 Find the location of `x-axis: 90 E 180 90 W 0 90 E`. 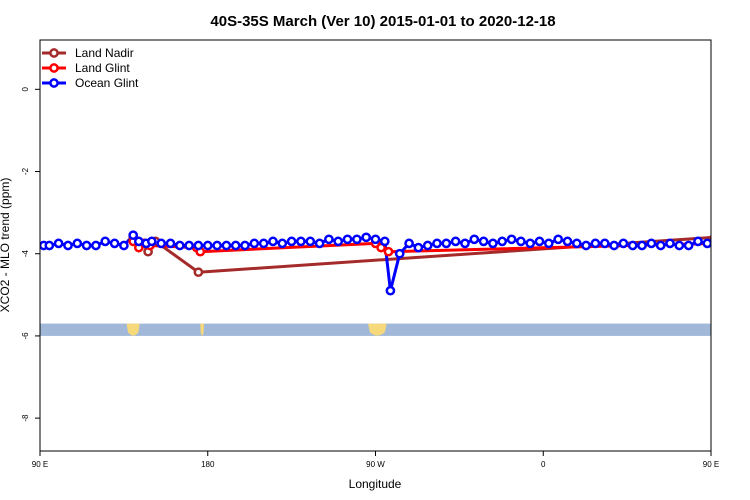

x-axis: 90 E 180 90 W 0 90 E is located at coordinates (375, 460).